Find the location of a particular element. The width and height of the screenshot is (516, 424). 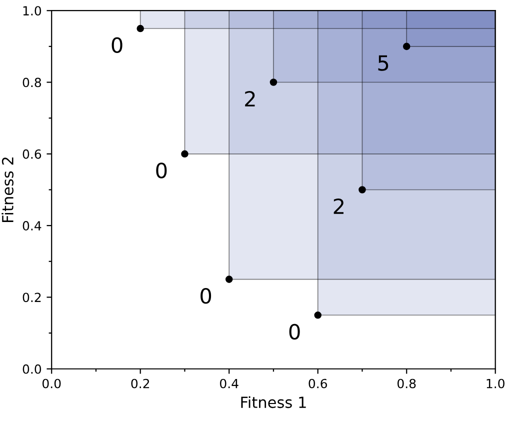

x-tick-label: 0.8 is located at coordinates (406, 383).